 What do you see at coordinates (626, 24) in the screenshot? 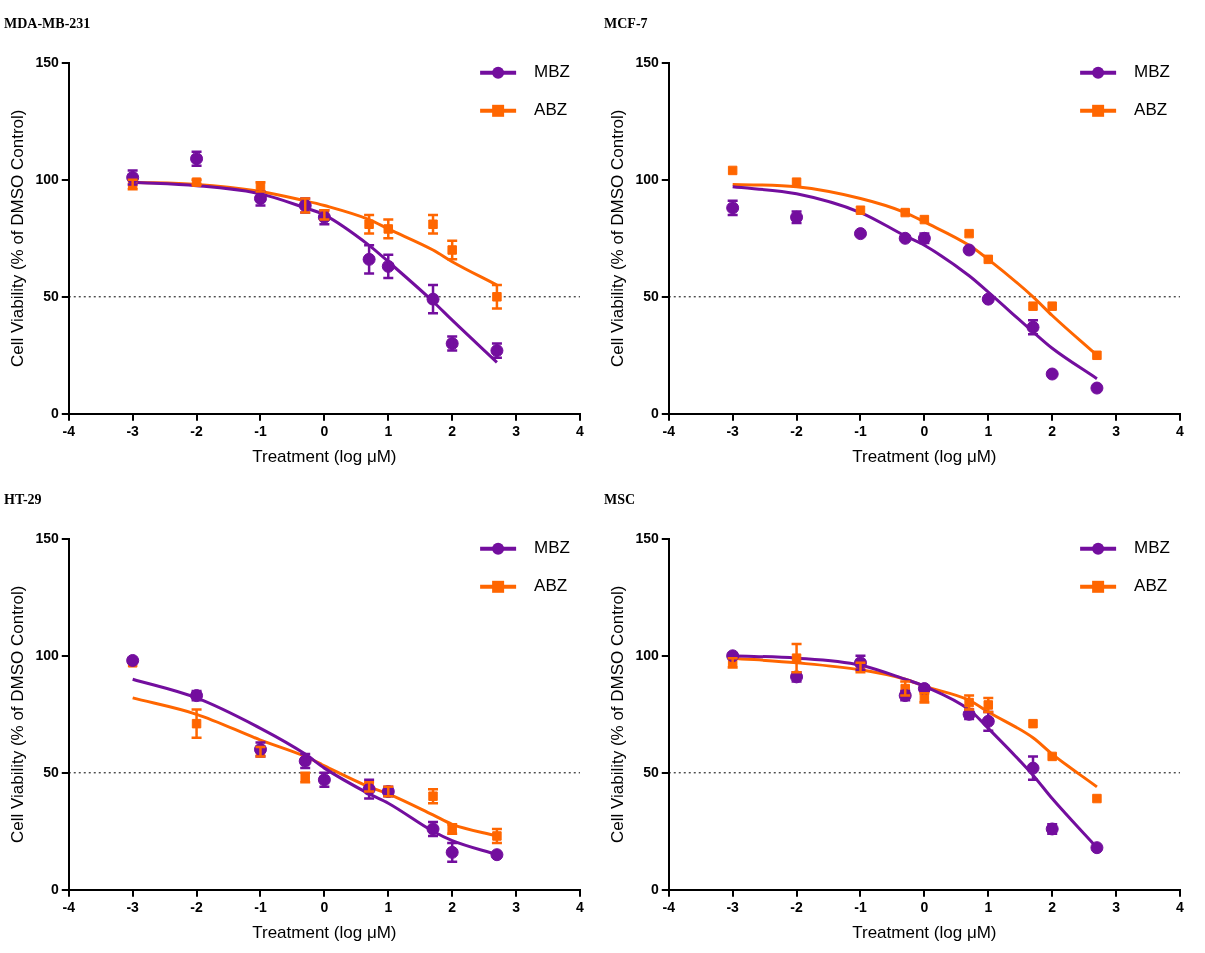
I see `chart-title: MCF-7` at bounding box center [626, 24].